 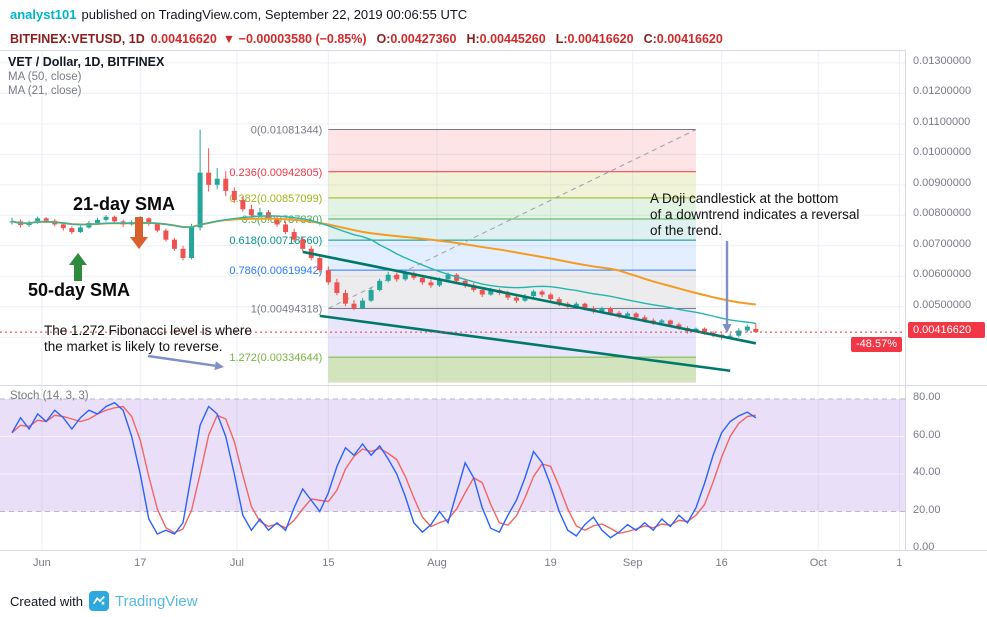 I want to click on fib-level-label: 0(0.01081344), so click(x=287, y=131).